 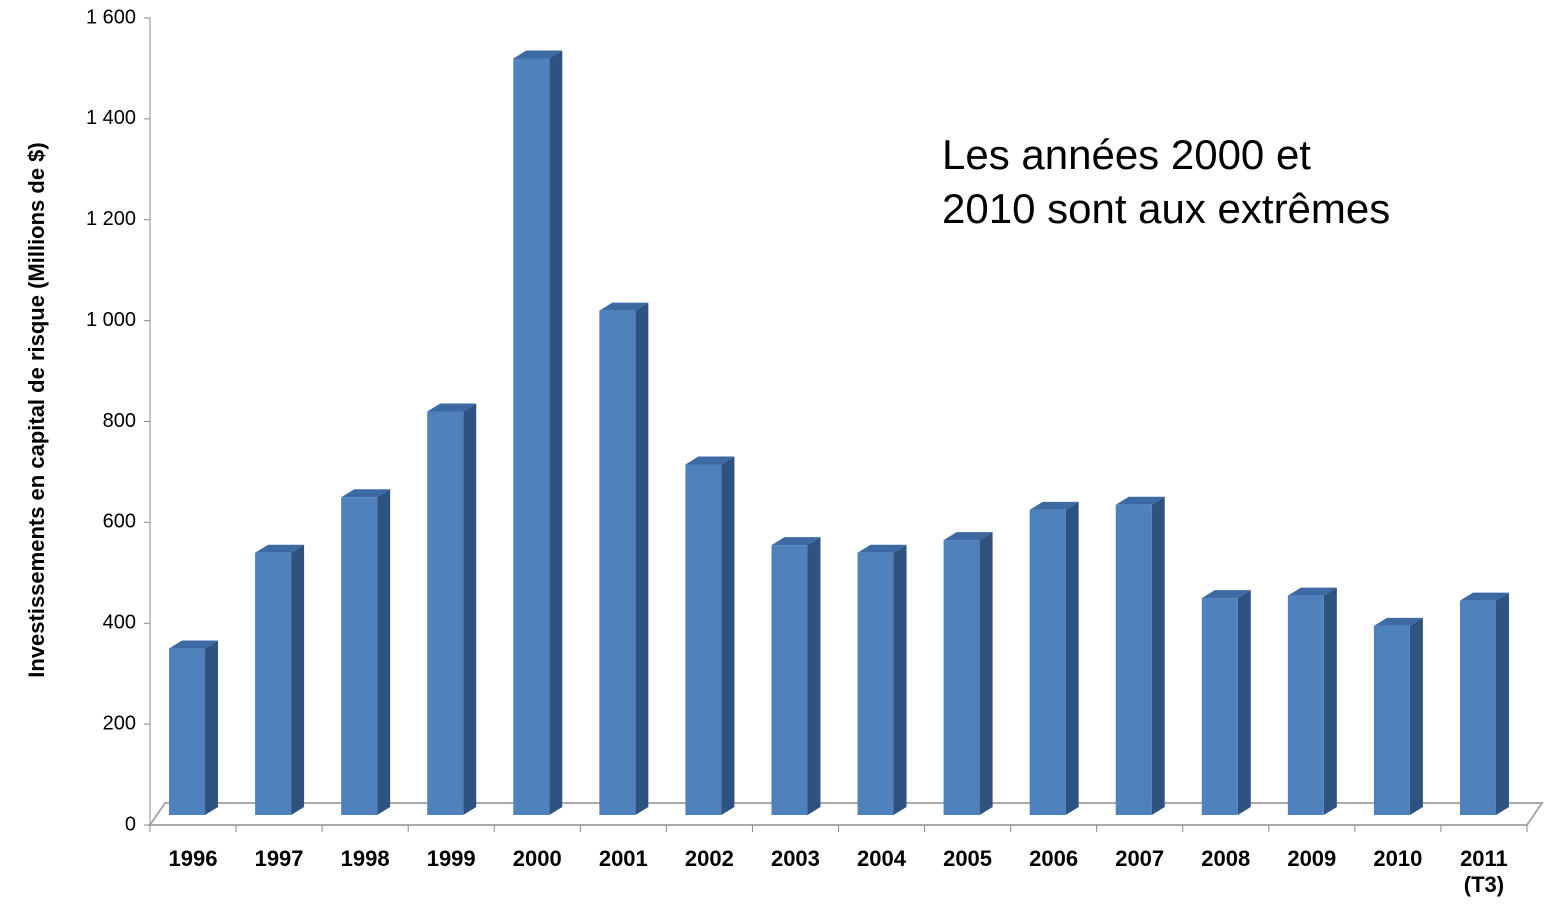 What do you see at coordinates (193, 858) in the screenshot?
I see `x-tick-label: 1996` at bounding box center [193, 858].